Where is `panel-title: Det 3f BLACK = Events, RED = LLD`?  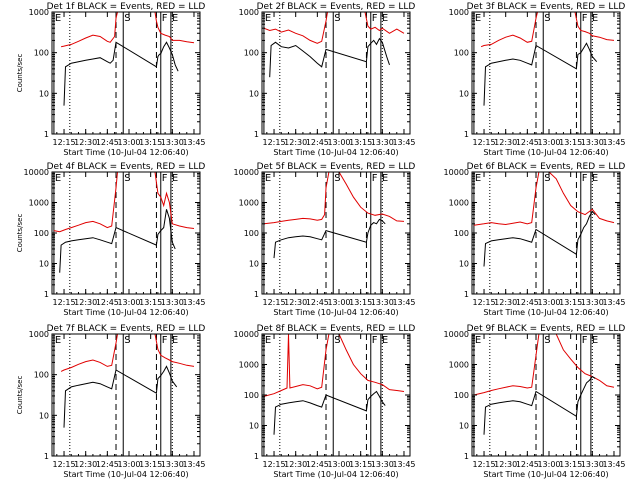 panel-title: Det 3f BLACK = Events, RED = LLD is located at coordinates (546, 7).